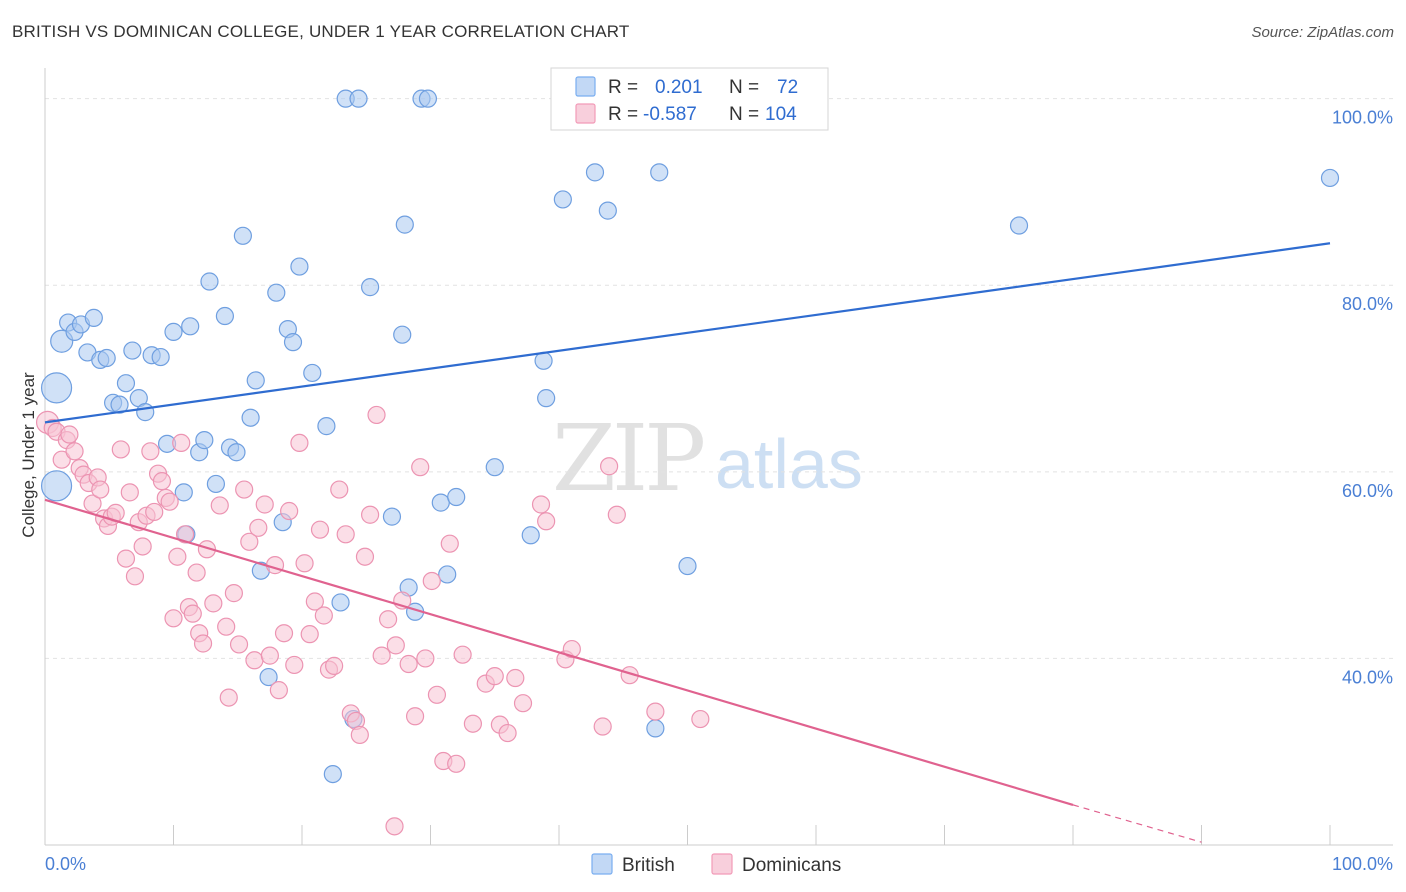 The width and height of the screenshot is (1406, 892). Describe the element at coordinates (1367, 304) in the screenshot. I see `y-tick-label-80: 80.0%` at that location.